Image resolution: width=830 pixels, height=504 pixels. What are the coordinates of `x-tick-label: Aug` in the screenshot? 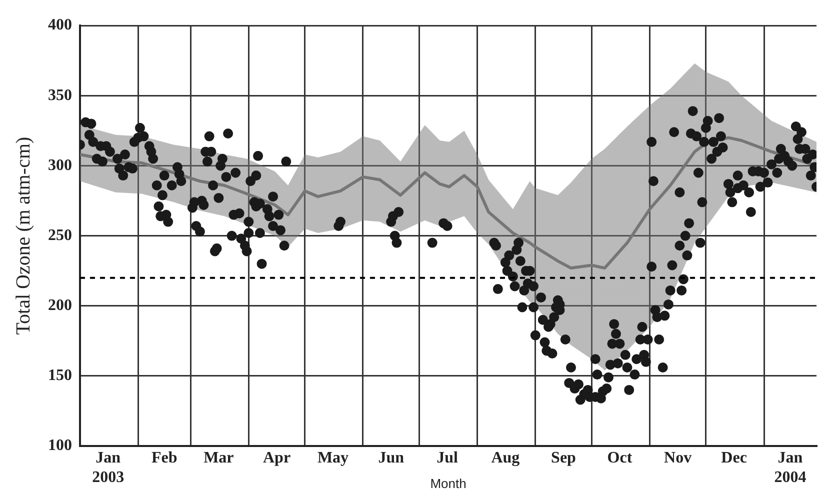 It's located at (505, 458).